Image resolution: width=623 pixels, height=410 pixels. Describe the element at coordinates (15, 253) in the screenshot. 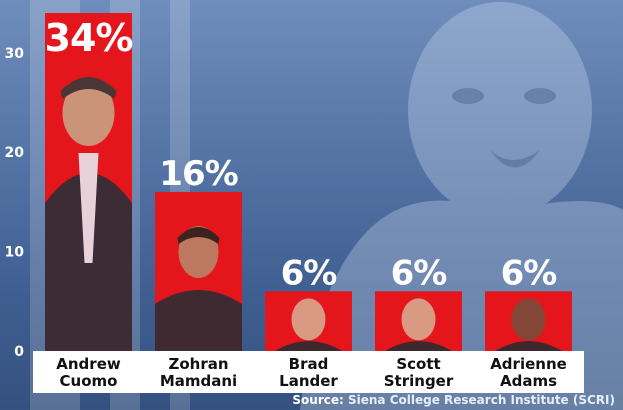

I see `y-tick-label: 10` at that location.